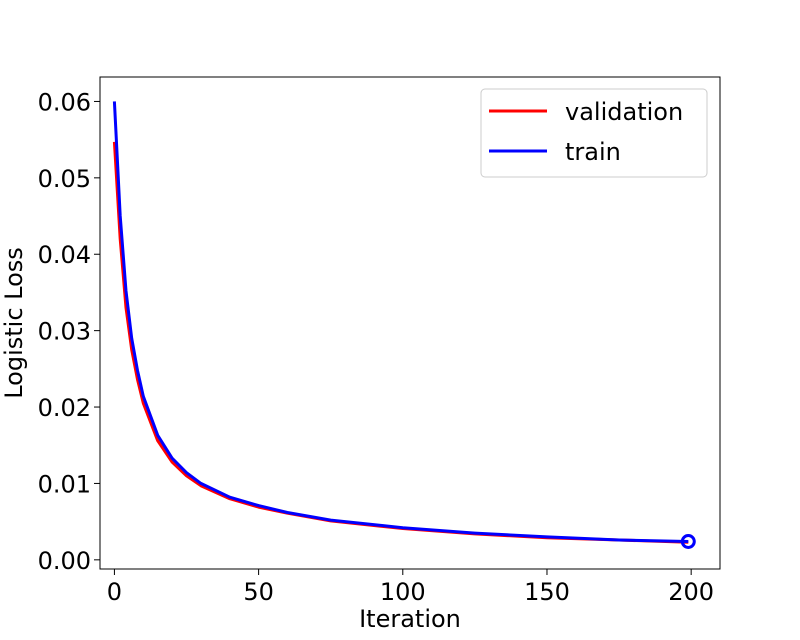  What do you see at coordinates (114, 592) in the screenshot?
I see `x-tick-label: 0` at bounding box center [114, 592].